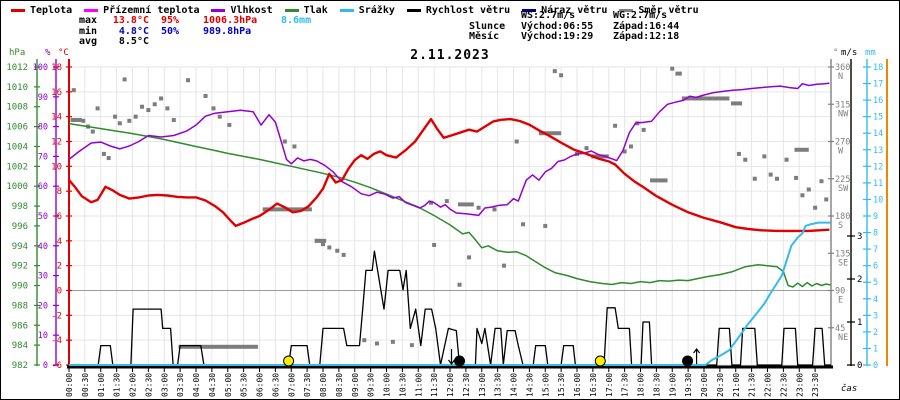  I want to click on stats-value: 50%, so click(170, 31).